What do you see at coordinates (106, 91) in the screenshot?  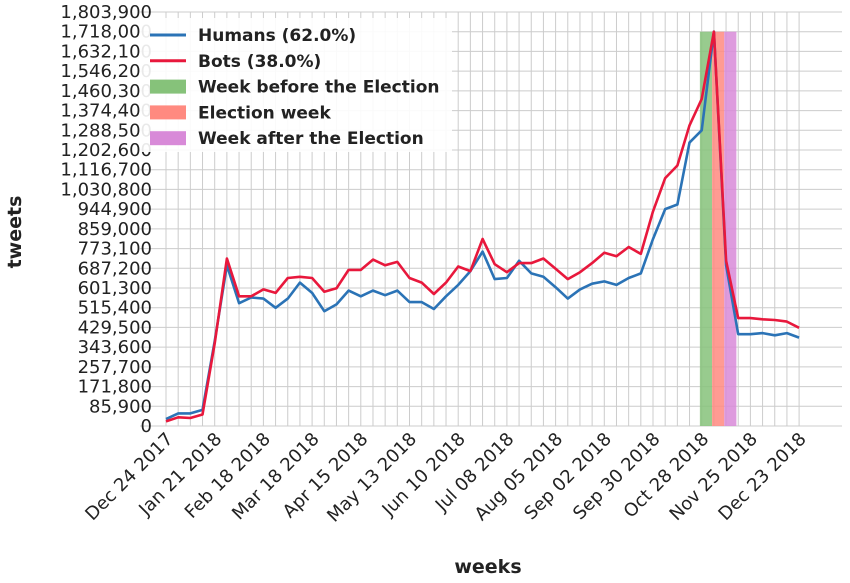 I see `y-tick-label: 1,460,300` at bounding box center [106, 91].